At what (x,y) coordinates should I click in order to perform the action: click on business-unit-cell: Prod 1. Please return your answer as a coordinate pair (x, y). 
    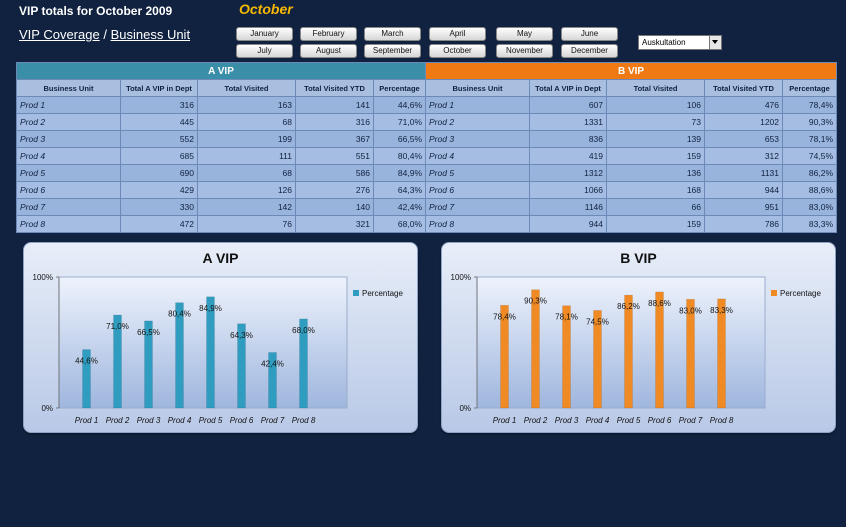
    Looking at the image, I should click on (68, 105).